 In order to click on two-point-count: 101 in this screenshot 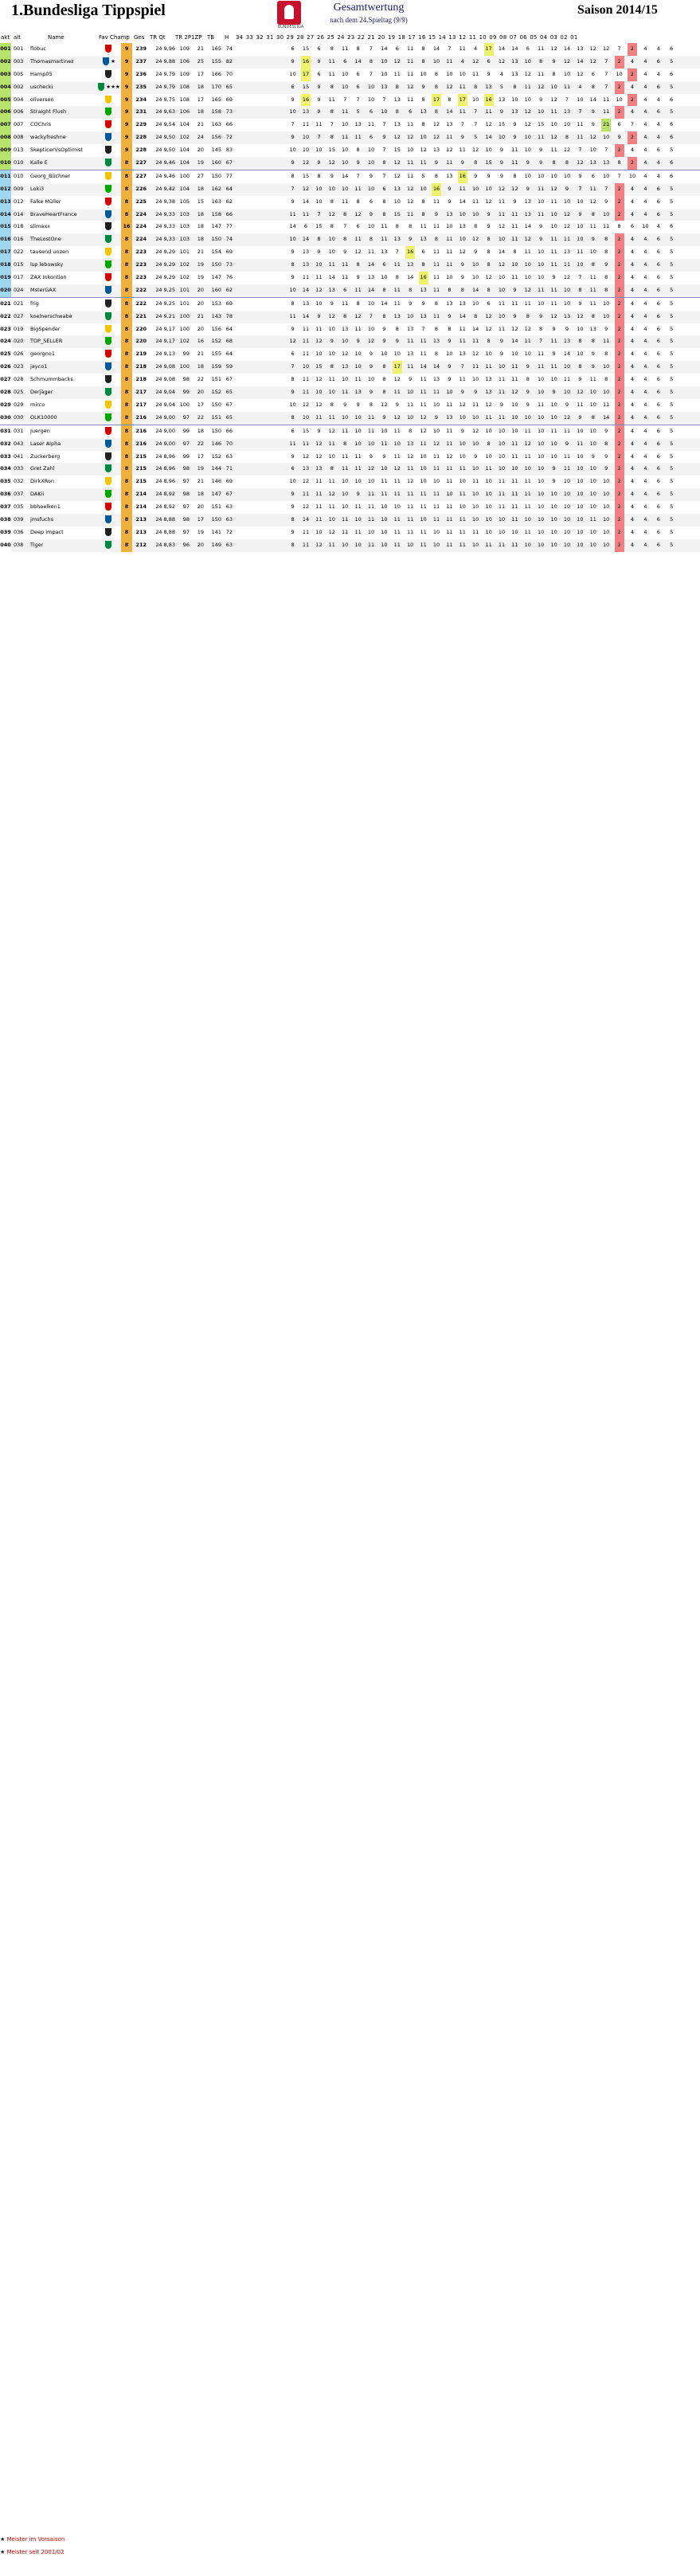, I will do `click(184, 289)`.